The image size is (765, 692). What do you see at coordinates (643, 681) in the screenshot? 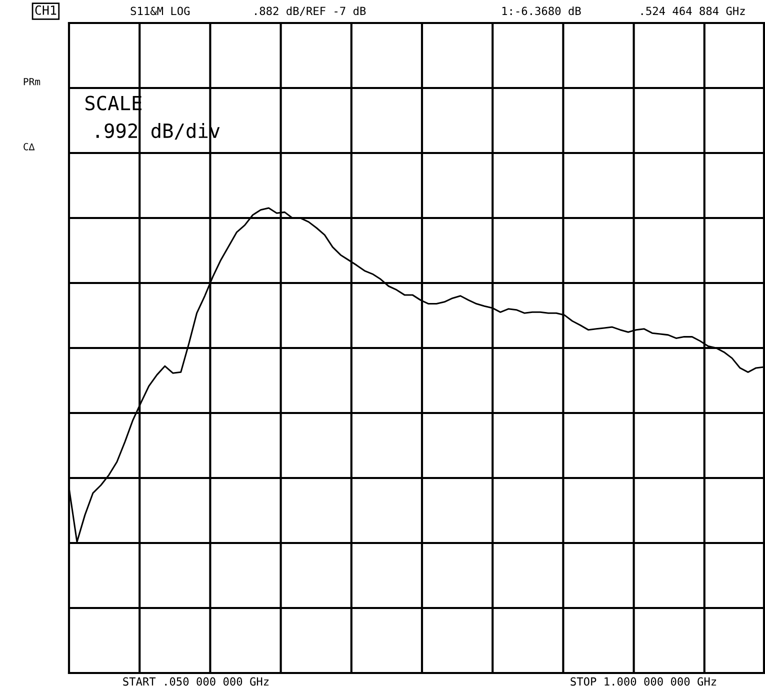
I see `text: STOP 1.000 000 000 GHz` at bounding box center [643, 681].